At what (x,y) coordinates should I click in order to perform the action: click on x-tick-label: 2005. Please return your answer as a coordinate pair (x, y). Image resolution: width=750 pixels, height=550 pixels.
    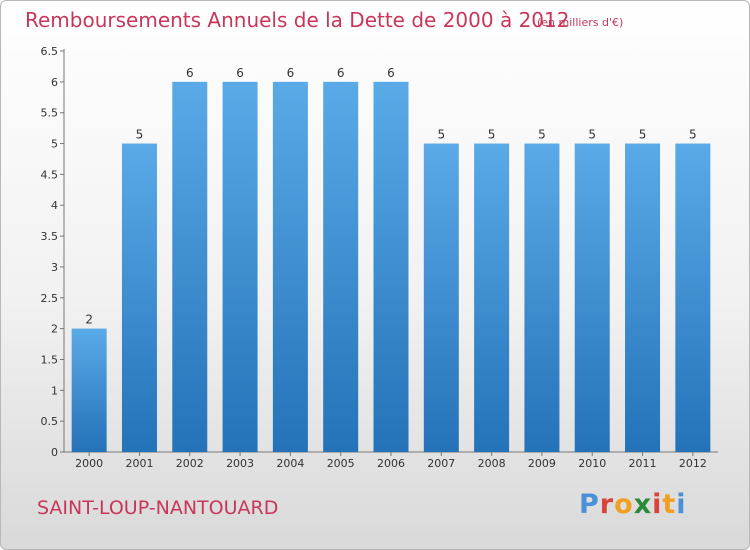
    Looking at the image, I should click on (341, 463).